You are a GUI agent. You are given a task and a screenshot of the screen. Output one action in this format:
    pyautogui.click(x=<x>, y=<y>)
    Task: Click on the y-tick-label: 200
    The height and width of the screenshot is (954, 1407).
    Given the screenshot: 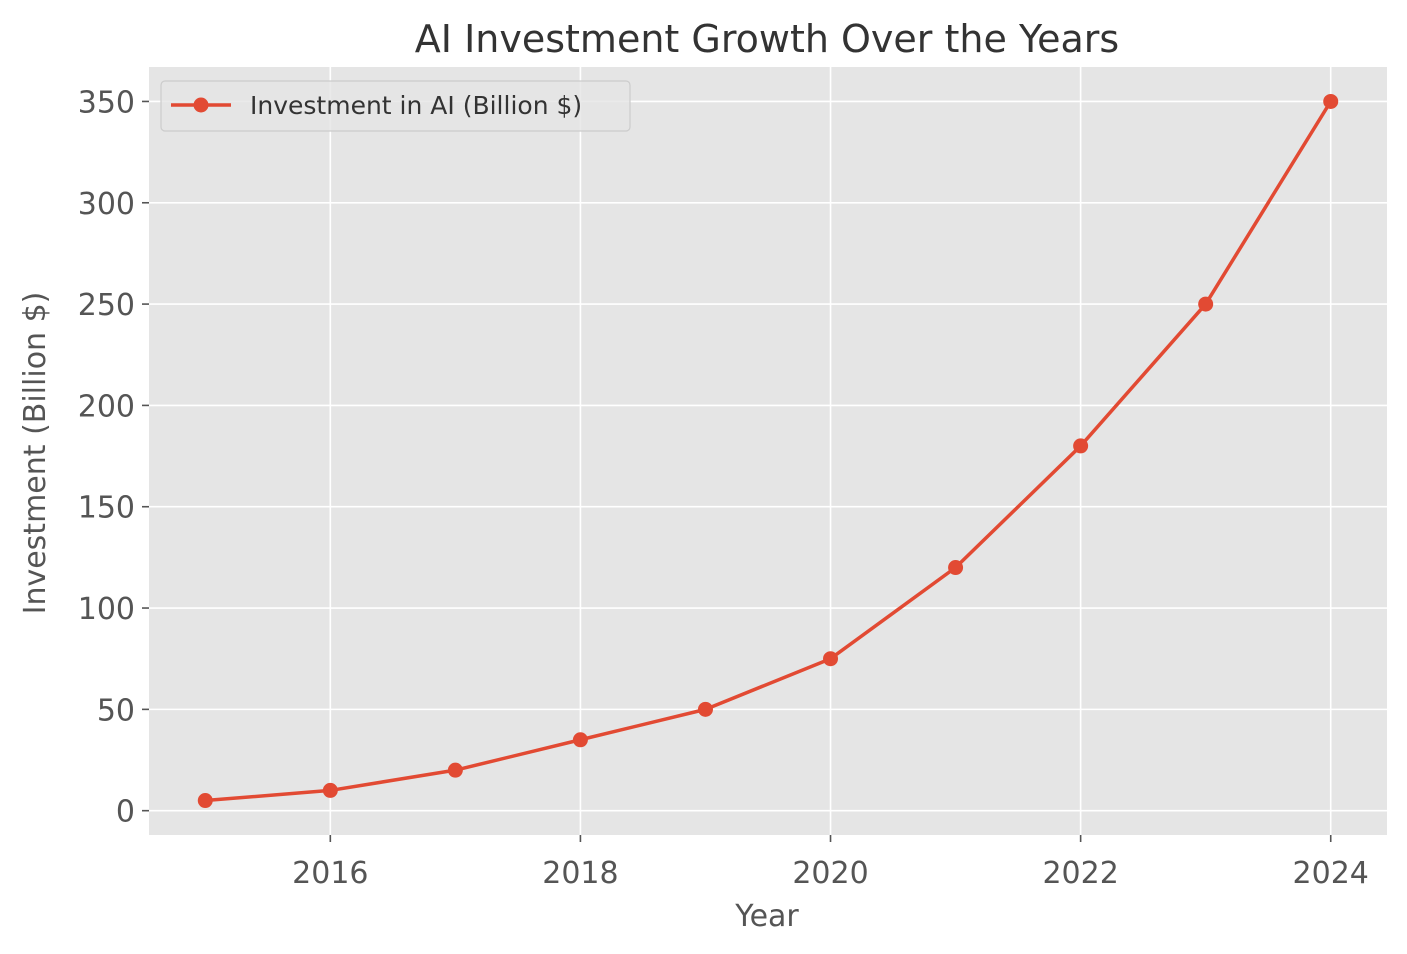 What is the action you would take?
    pyautogui.click(x=106, y=406)
    